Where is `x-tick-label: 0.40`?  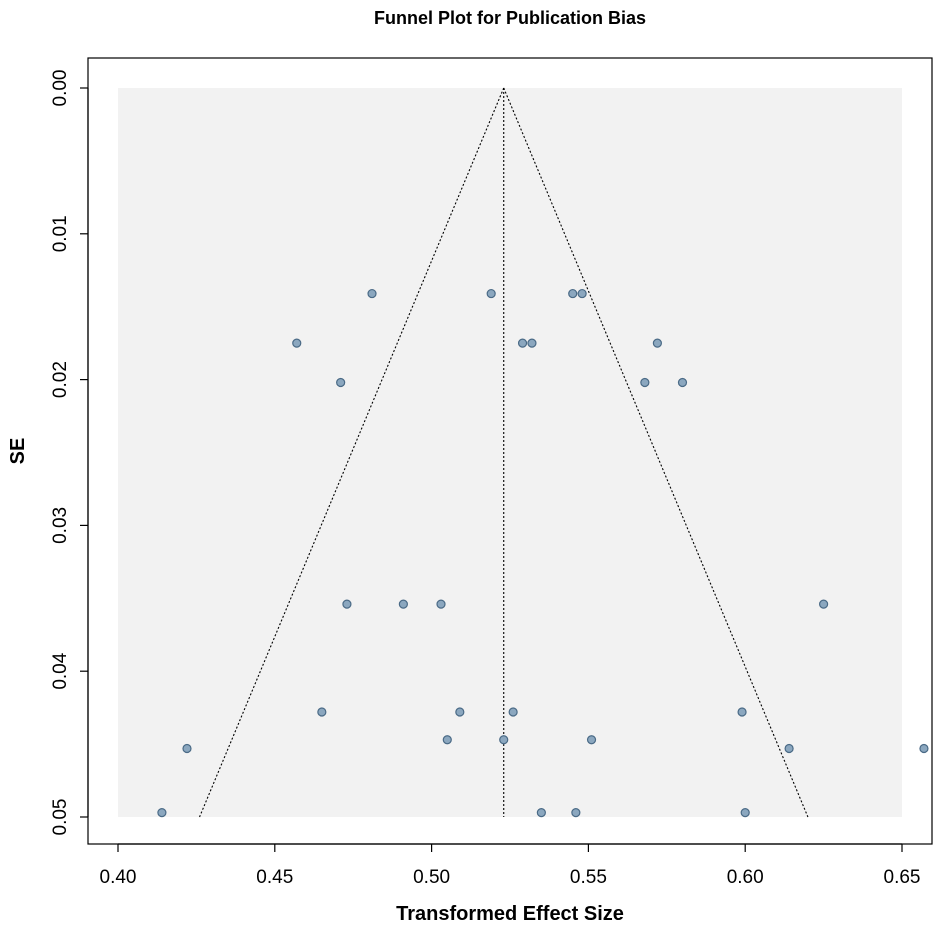 x-tick-label: 0.40 is located at coordinates (118, 877).